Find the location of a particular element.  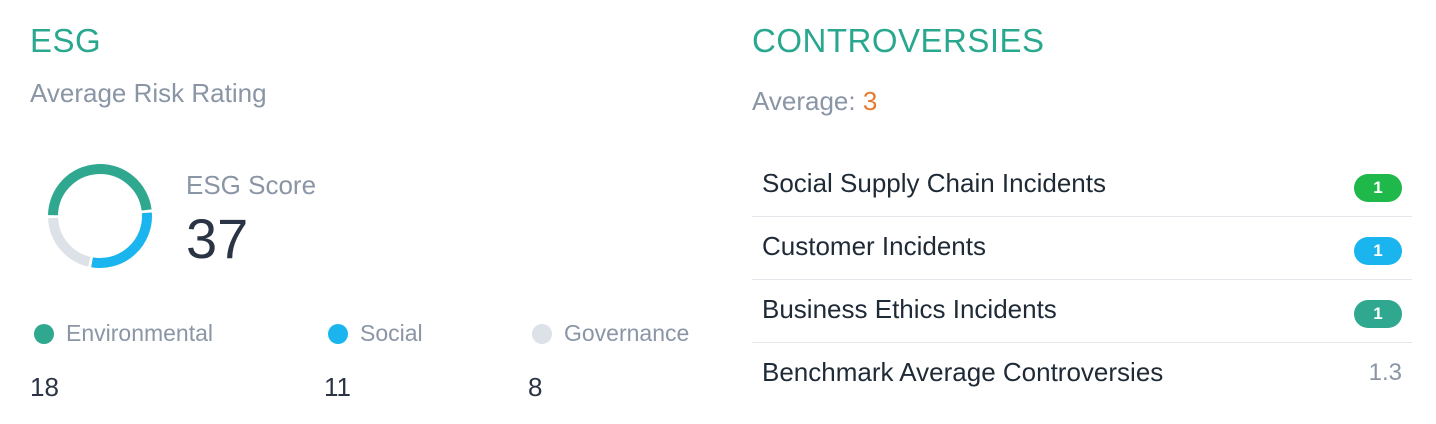

incident-row-social-supply-chain: Social Supply Chain Incidents 1 is located at coordinates (1082, 185).